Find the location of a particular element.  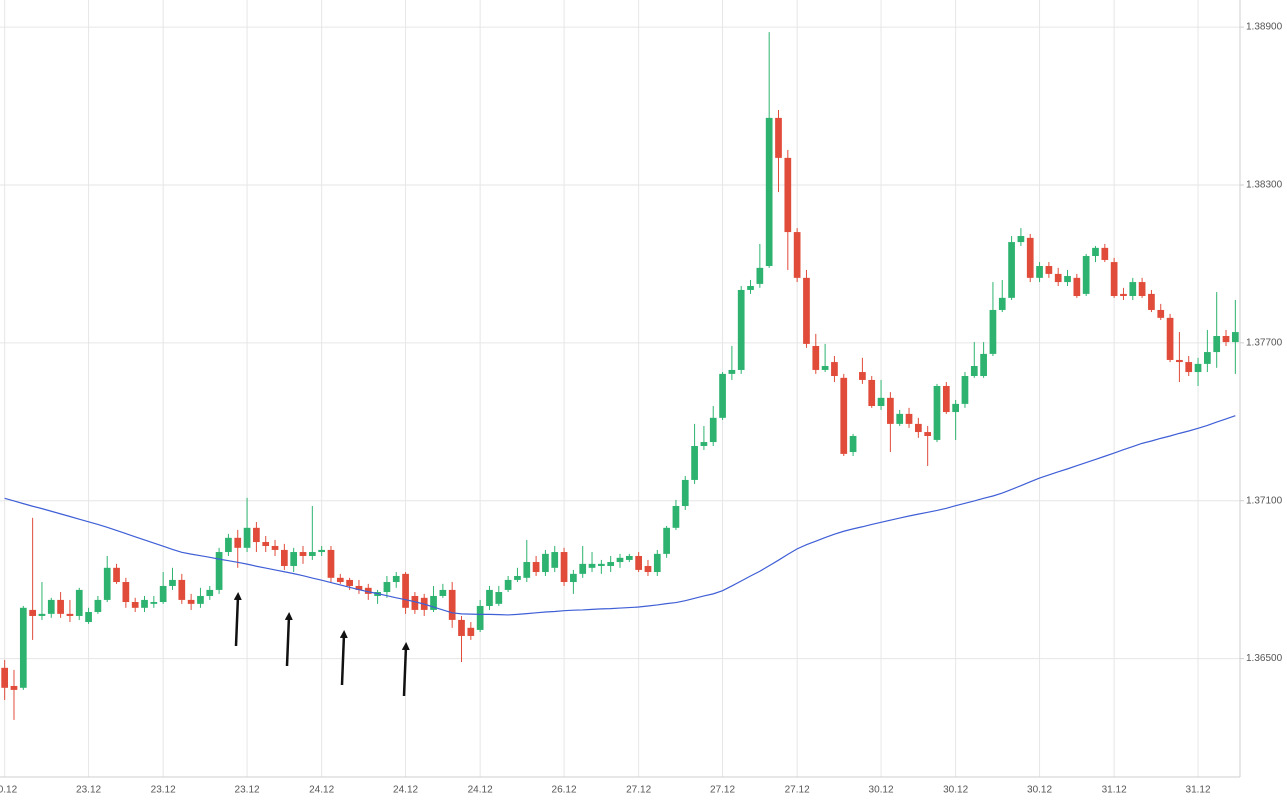

x-tick-label: 20.12 is located at coordinates (9, 790).